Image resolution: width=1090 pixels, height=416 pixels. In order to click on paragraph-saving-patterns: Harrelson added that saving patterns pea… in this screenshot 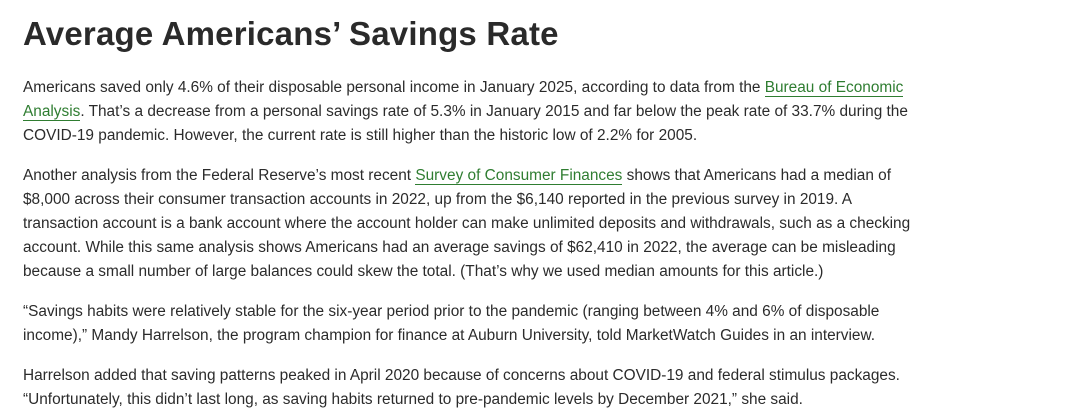, I will do `click(461, 387)`.